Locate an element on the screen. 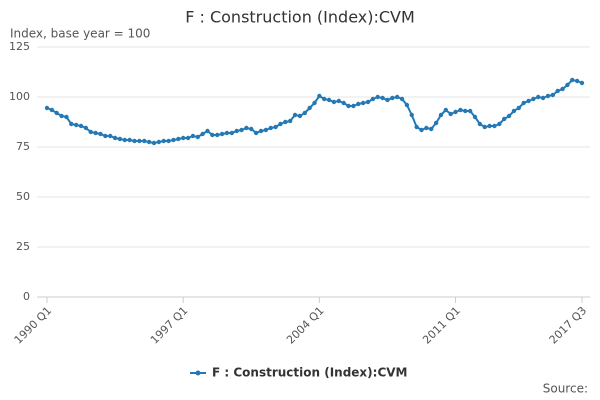 This screenshot has height=400, width=600. x-tick-label: 2004 Q1 is located at coordinates (305, 325).